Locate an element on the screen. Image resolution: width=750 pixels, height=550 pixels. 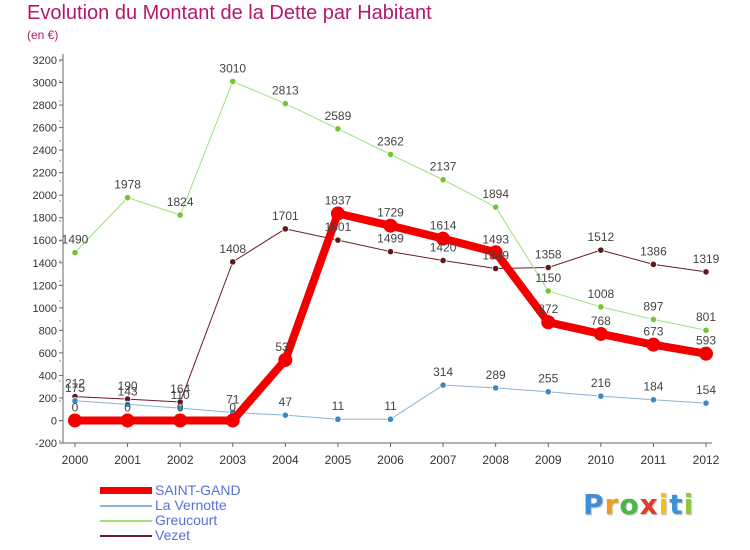
x-tick-label: 2004 is located at coordinates (285, 460).